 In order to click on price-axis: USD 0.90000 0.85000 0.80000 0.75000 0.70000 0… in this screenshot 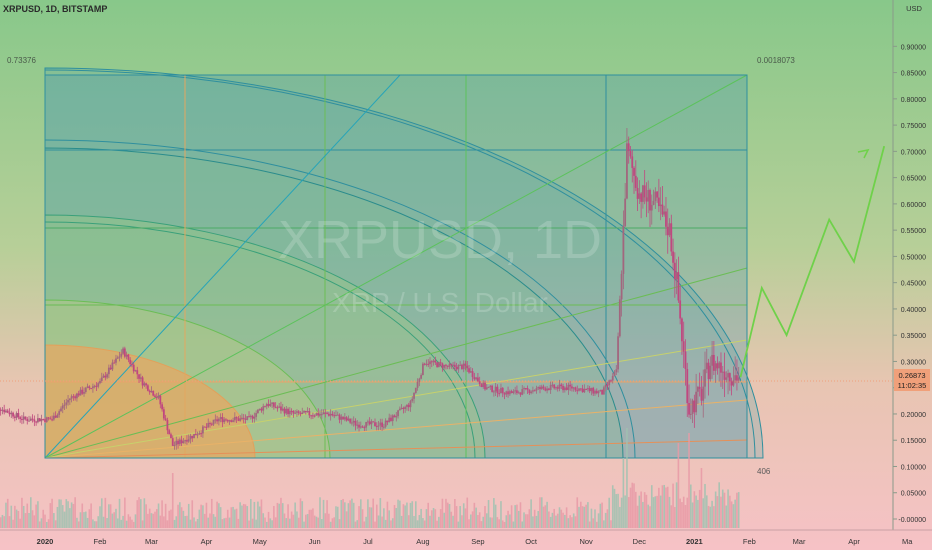, I will do `click(909, 265)`.